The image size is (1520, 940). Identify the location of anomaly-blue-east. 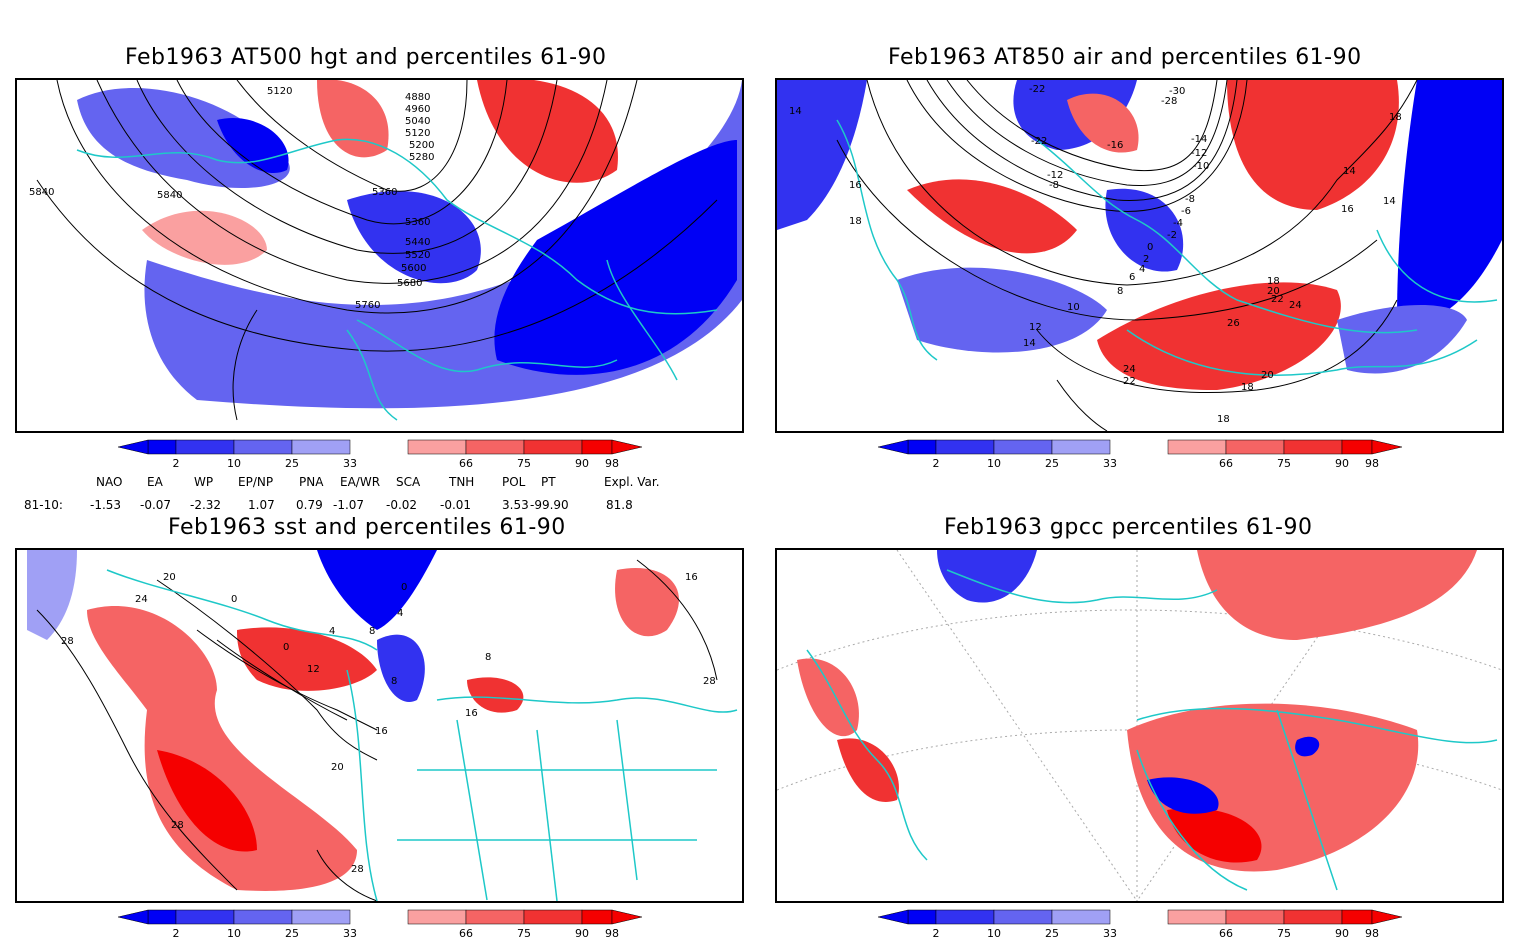
(1449, 201).